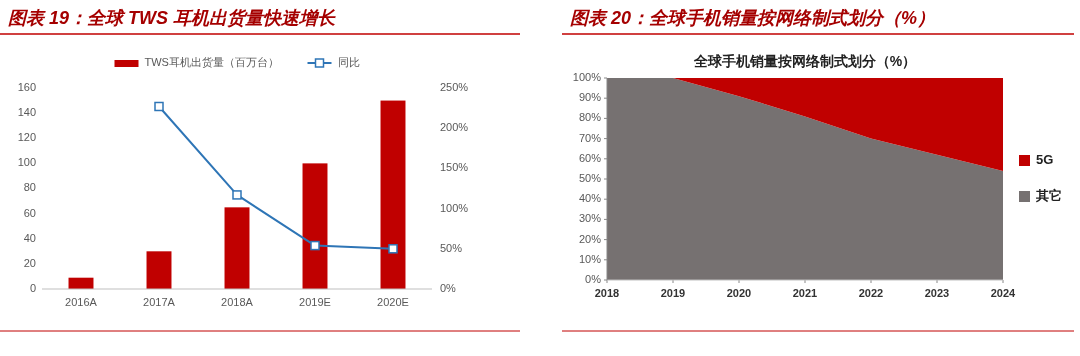 This screenshot has height=356, width=1080. What do you see at coordinates (26, 162) in the screenshot?
I see `y-tick-label: 100` at bounding box center [26, 162].